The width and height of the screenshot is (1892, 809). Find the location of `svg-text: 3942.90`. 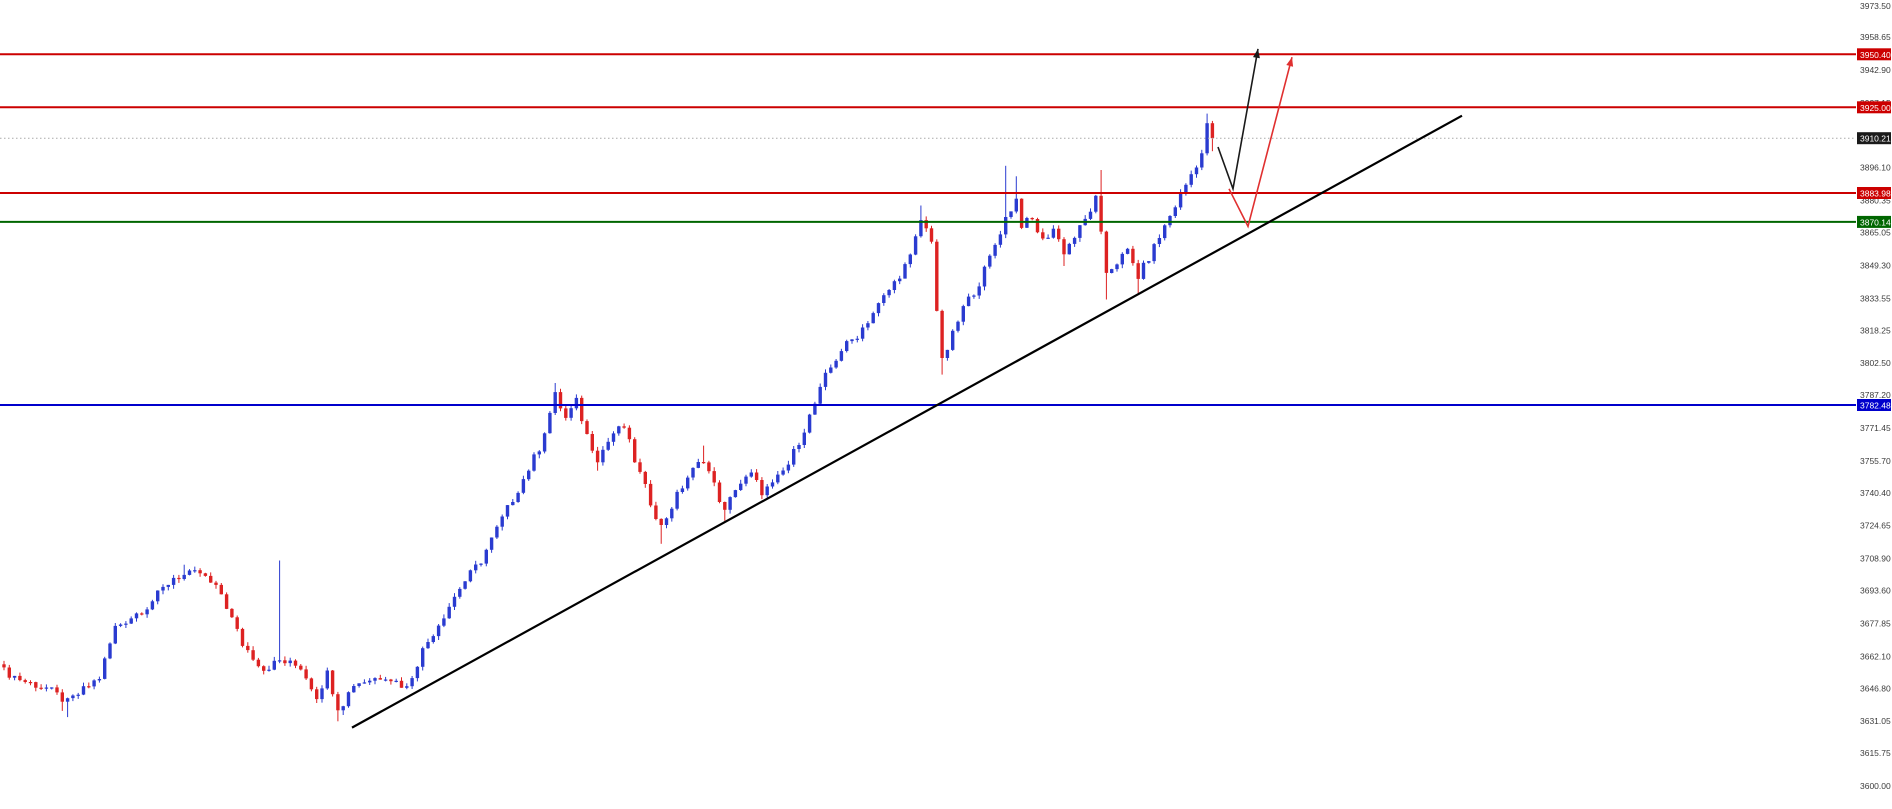

svg-text: 3942.90 is located at coordinates (1875, 70).